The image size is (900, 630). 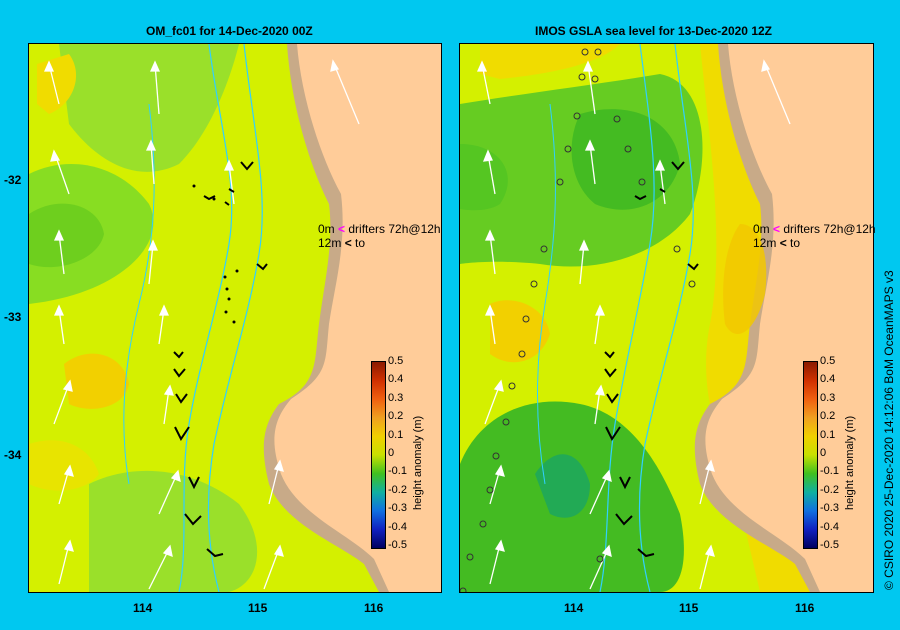 What do you see at coordinates (777, 229) in the screenshot?
I see `right-legend-magenta-marker-icon: <` at bounding box center [777, 229].